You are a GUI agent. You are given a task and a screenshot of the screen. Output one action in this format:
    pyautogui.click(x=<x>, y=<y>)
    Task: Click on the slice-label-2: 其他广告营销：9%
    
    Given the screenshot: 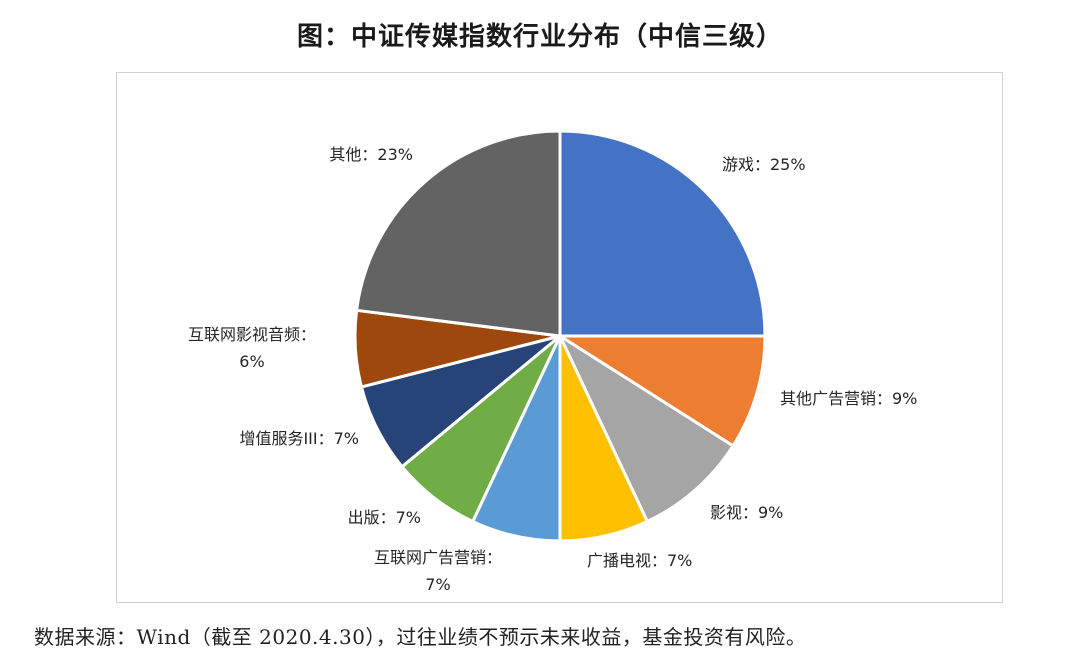 What is the action you would take?
    pyautogui.click(x=848, y=398)
    